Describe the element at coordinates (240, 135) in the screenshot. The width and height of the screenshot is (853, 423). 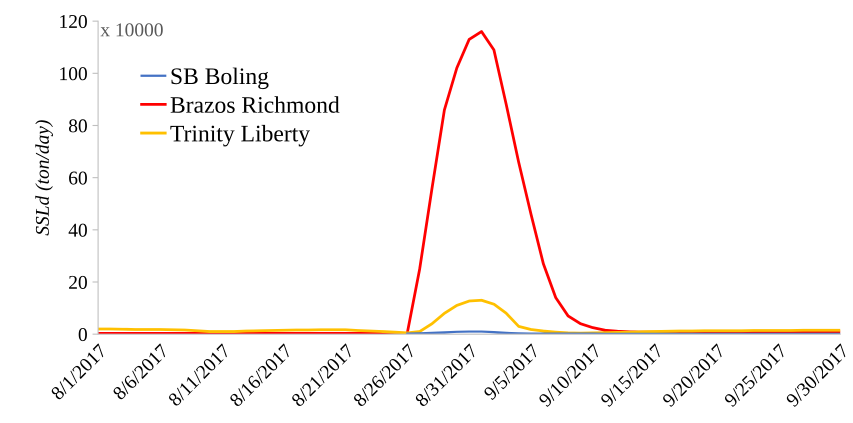
I see `legend-label: Trinity Liberty` at that location.